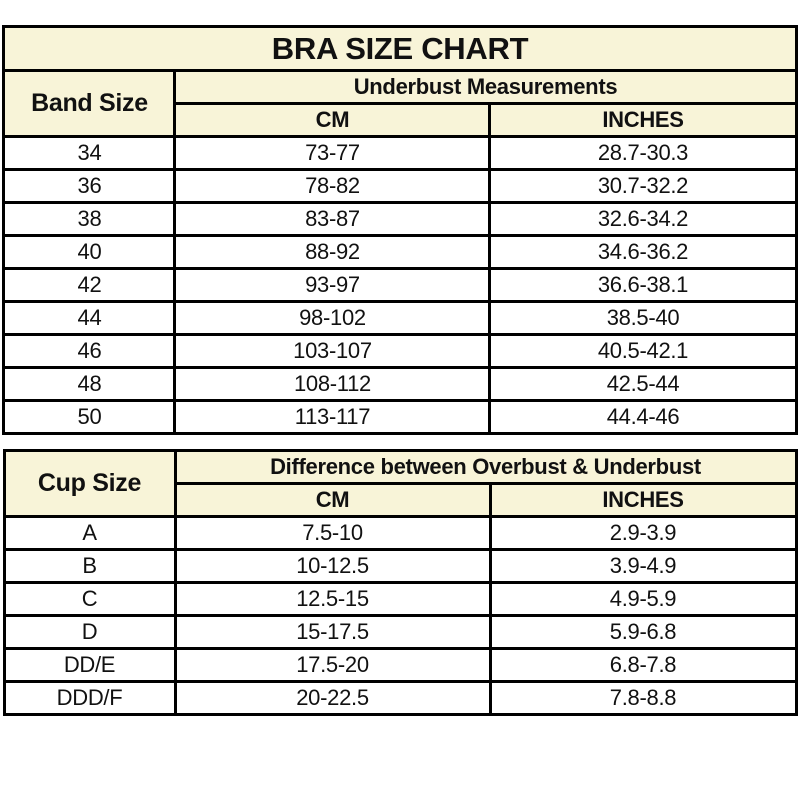 This screenshot has height=800, width=800. Describe the element at coordinates (643, 417) in the screenshot. I see `band-inches-range-cell: 44.4-46` at that location.